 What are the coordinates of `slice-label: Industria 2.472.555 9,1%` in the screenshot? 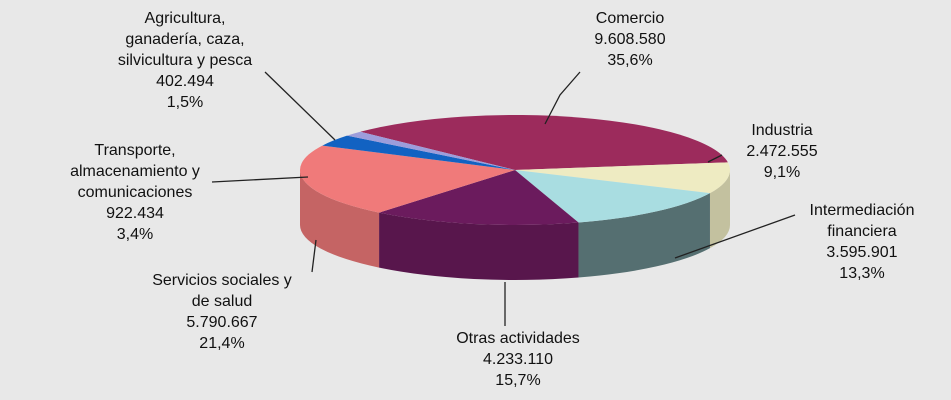 It's located at (781, 151).